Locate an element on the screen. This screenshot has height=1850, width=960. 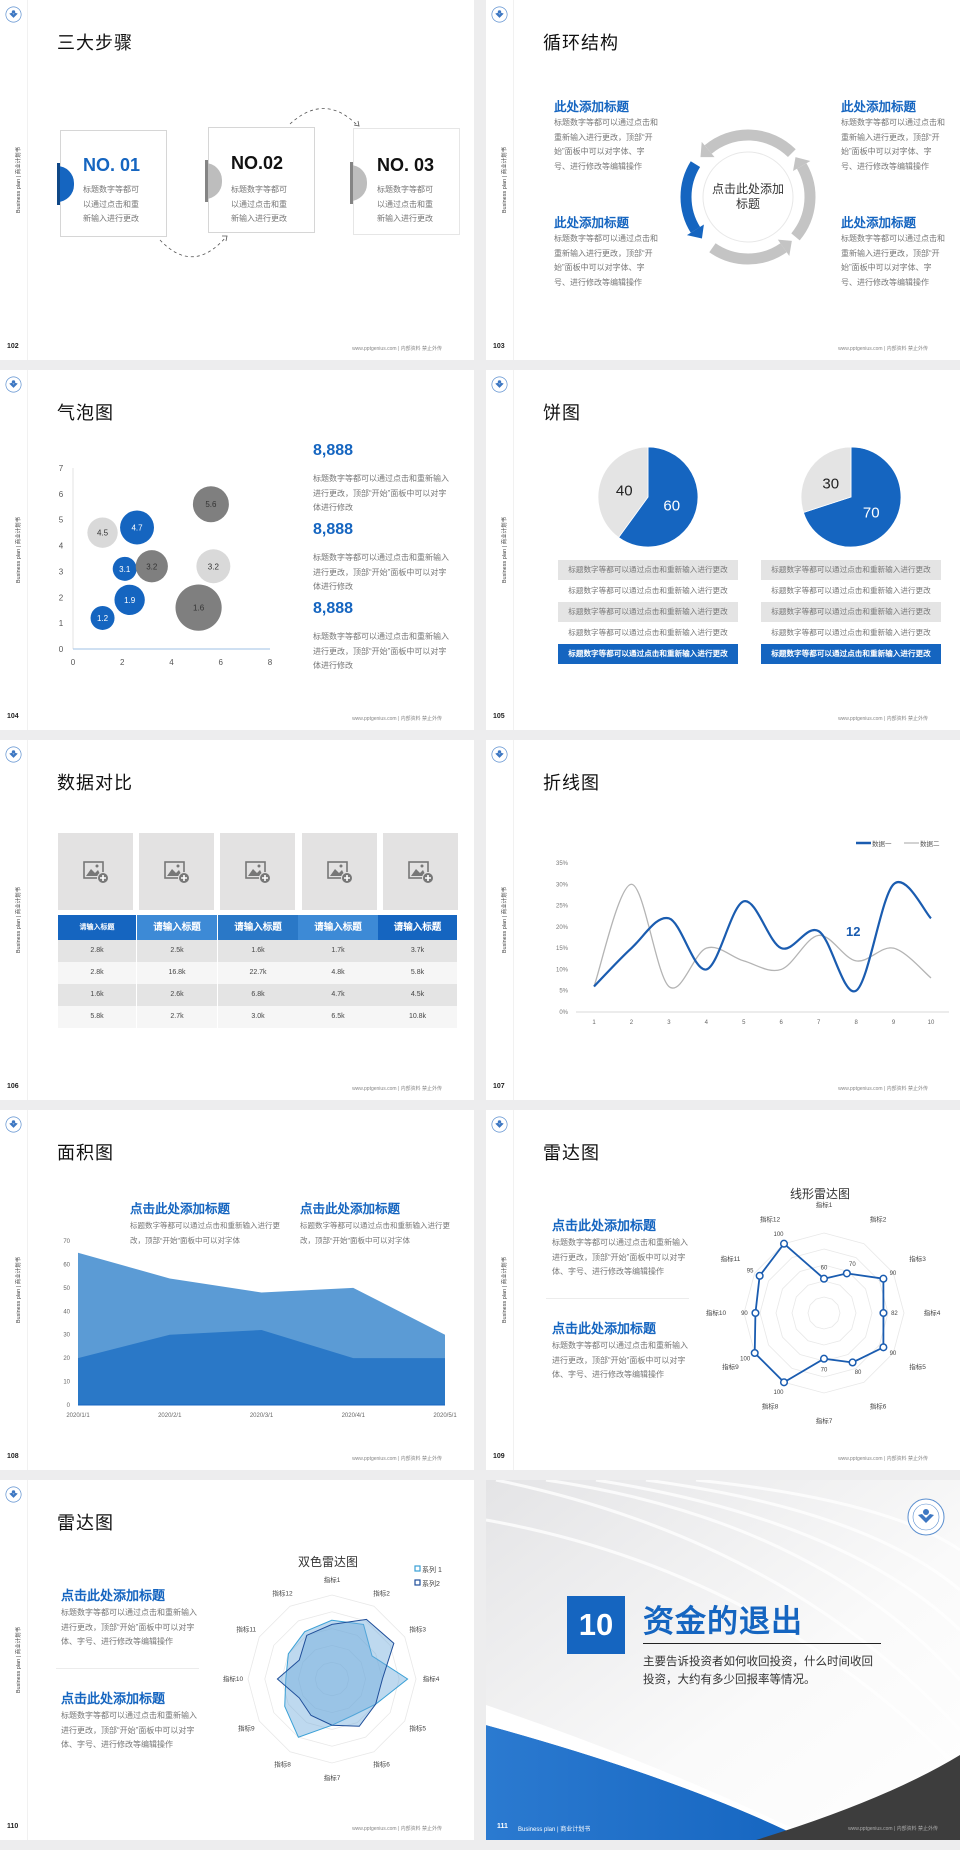
pie-slice-label: 60 is located at coordinates (671, 506).